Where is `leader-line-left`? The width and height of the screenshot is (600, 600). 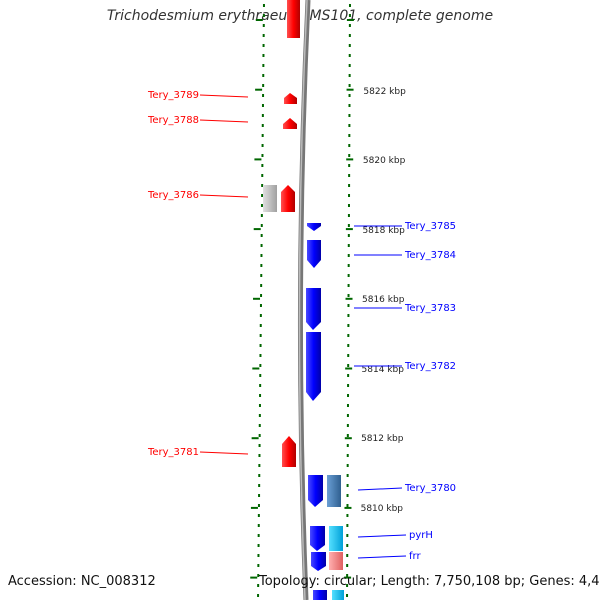 leader-line-left is located at coordinates (224, 96).